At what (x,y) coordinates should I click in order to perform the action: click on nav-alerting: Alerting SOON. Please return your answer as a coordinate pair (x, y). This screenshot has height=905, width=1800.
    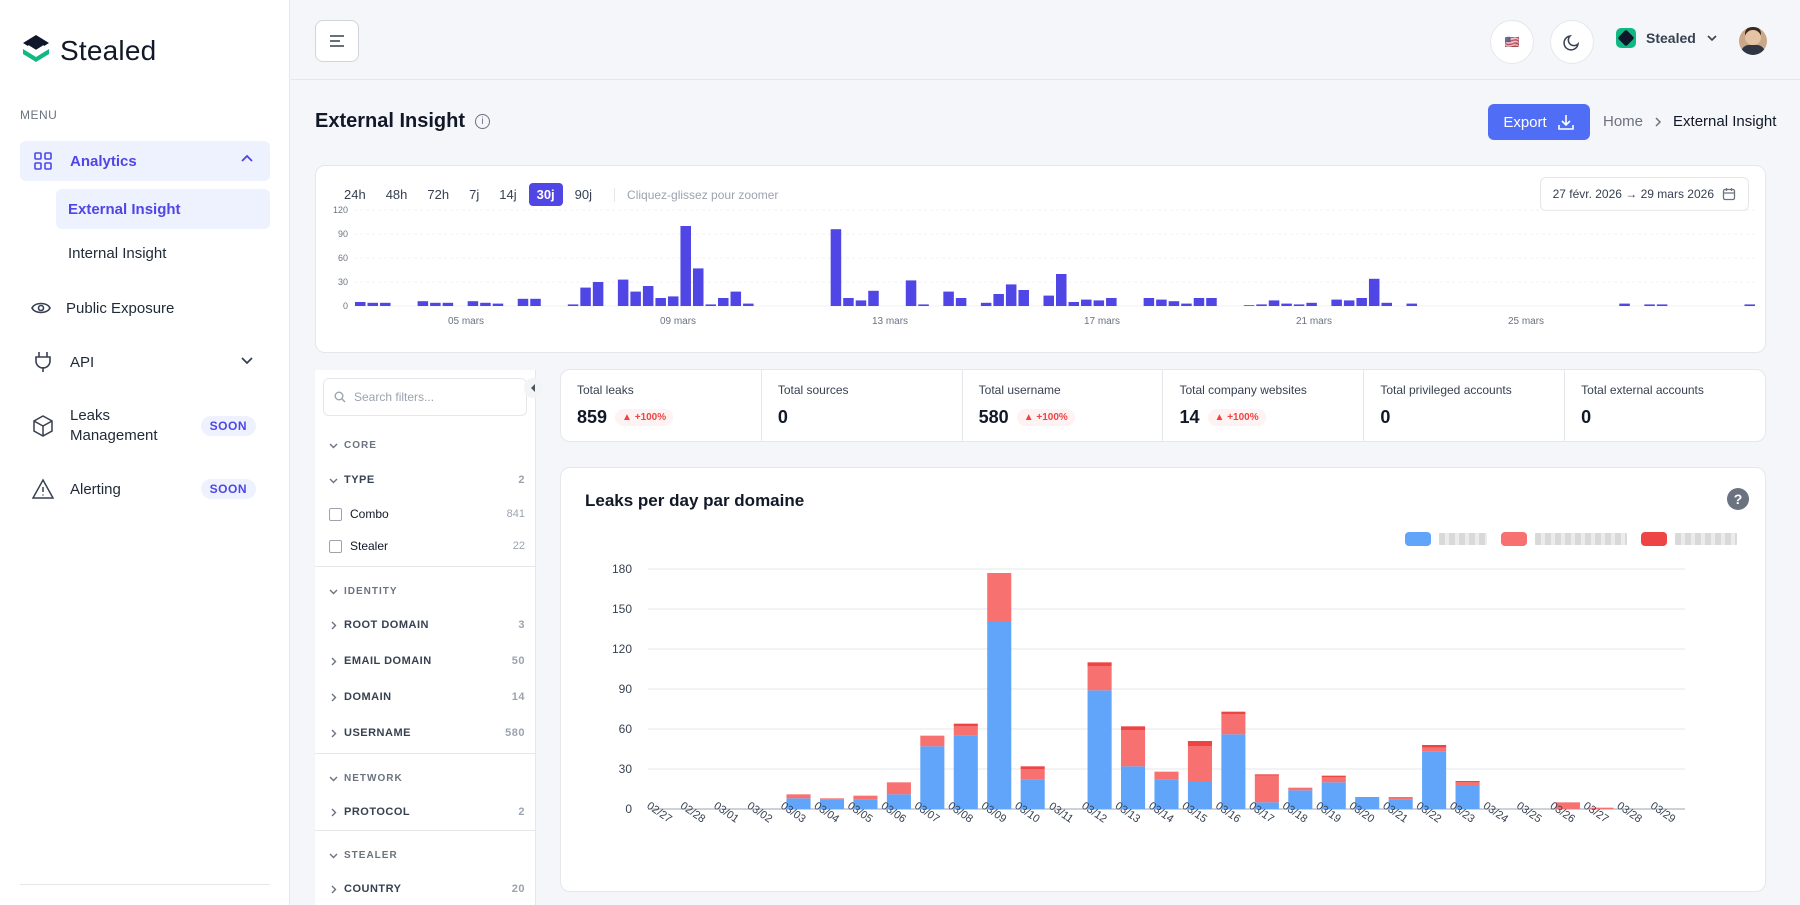
    Looking at the image, I should click on (145, 489).